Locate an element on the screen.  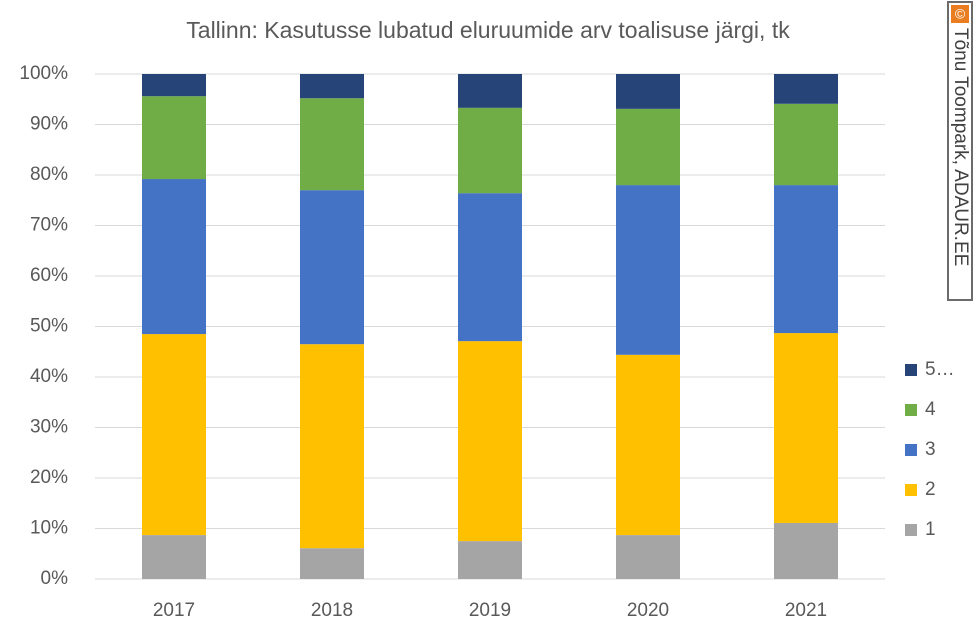
copyright-symbol: © is located at coordinates (960, 14).